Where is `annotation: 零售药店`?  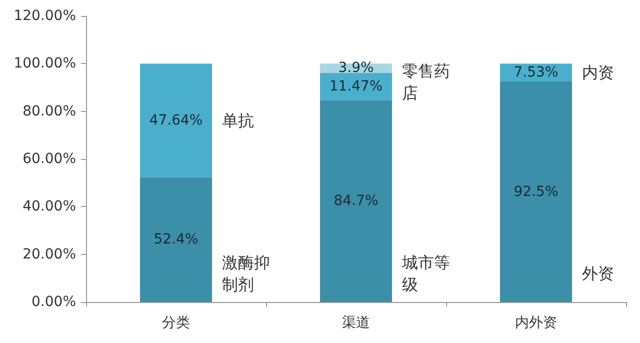 annotation: 零售药店 is located at coordinates (426, 81).